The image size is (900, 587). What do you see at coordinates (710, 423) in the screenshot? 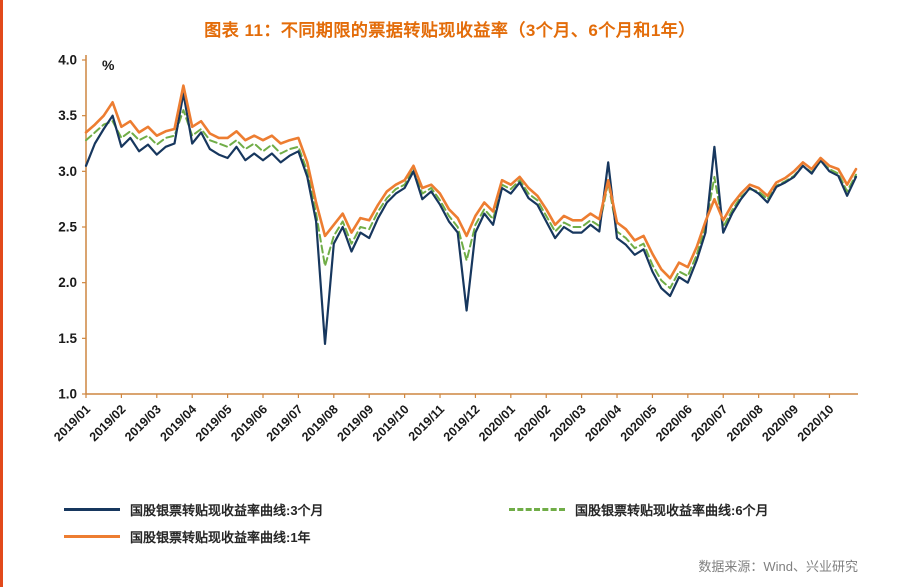
I see `svg-text: 2020/07` at bounding box center [710, 423].